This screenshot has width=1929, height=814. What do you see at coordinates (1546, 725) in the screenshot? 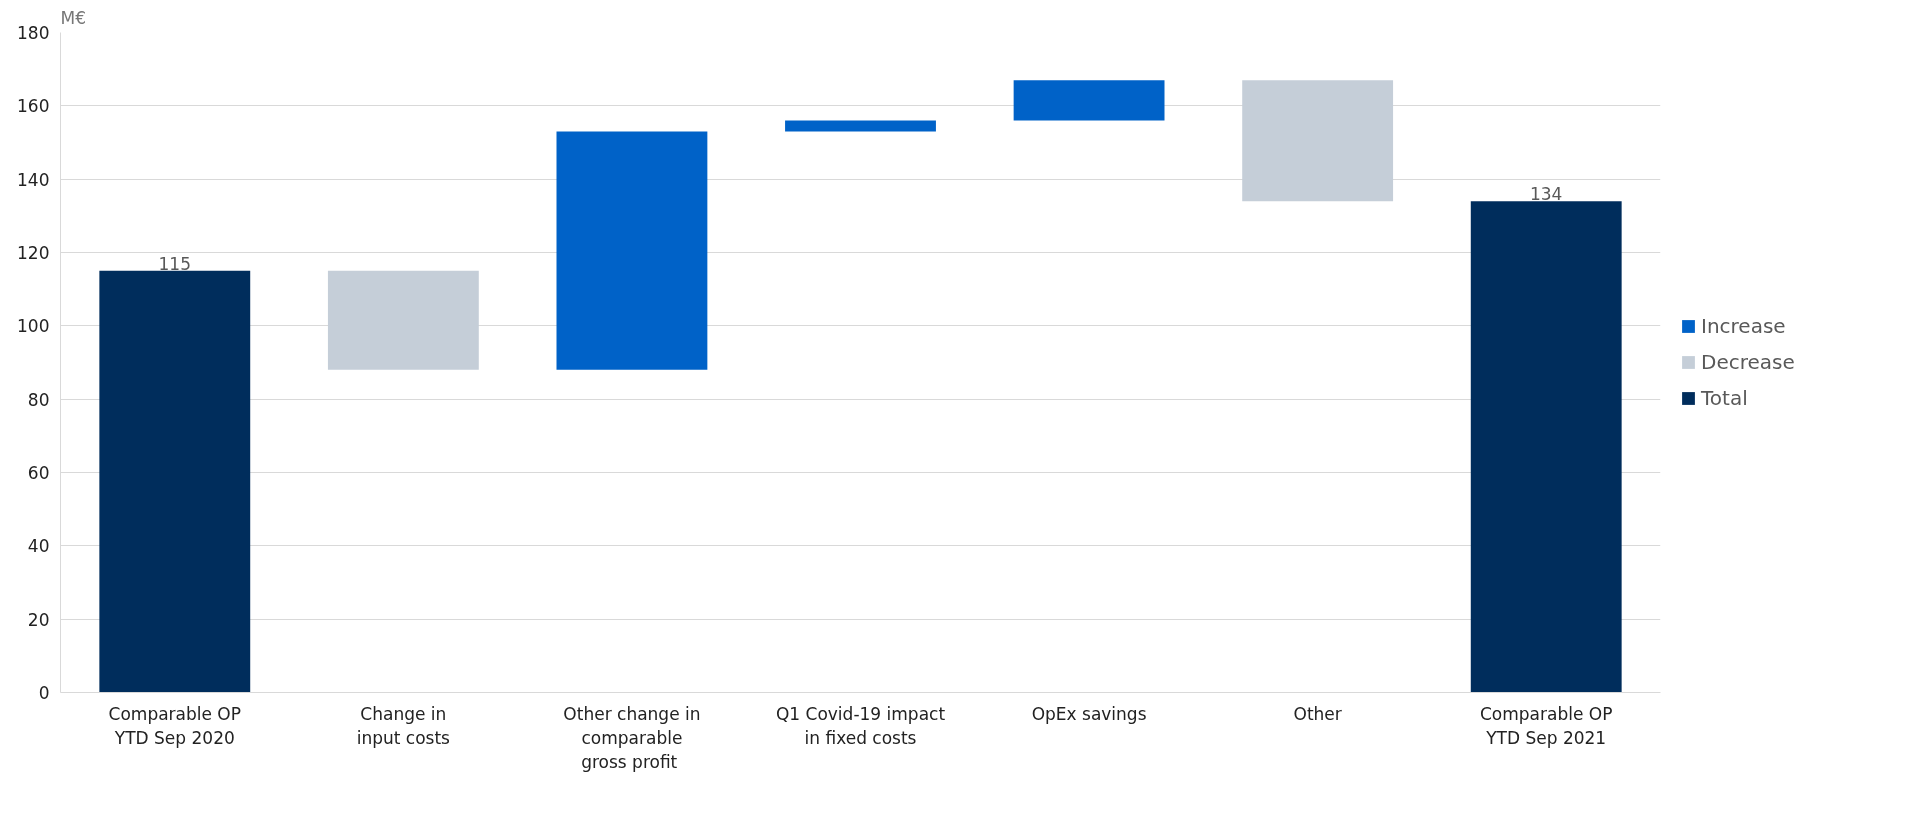
I see `x-tick-label: Comparable OP YTD Sep 2021` at bounding box center [1546, 725].